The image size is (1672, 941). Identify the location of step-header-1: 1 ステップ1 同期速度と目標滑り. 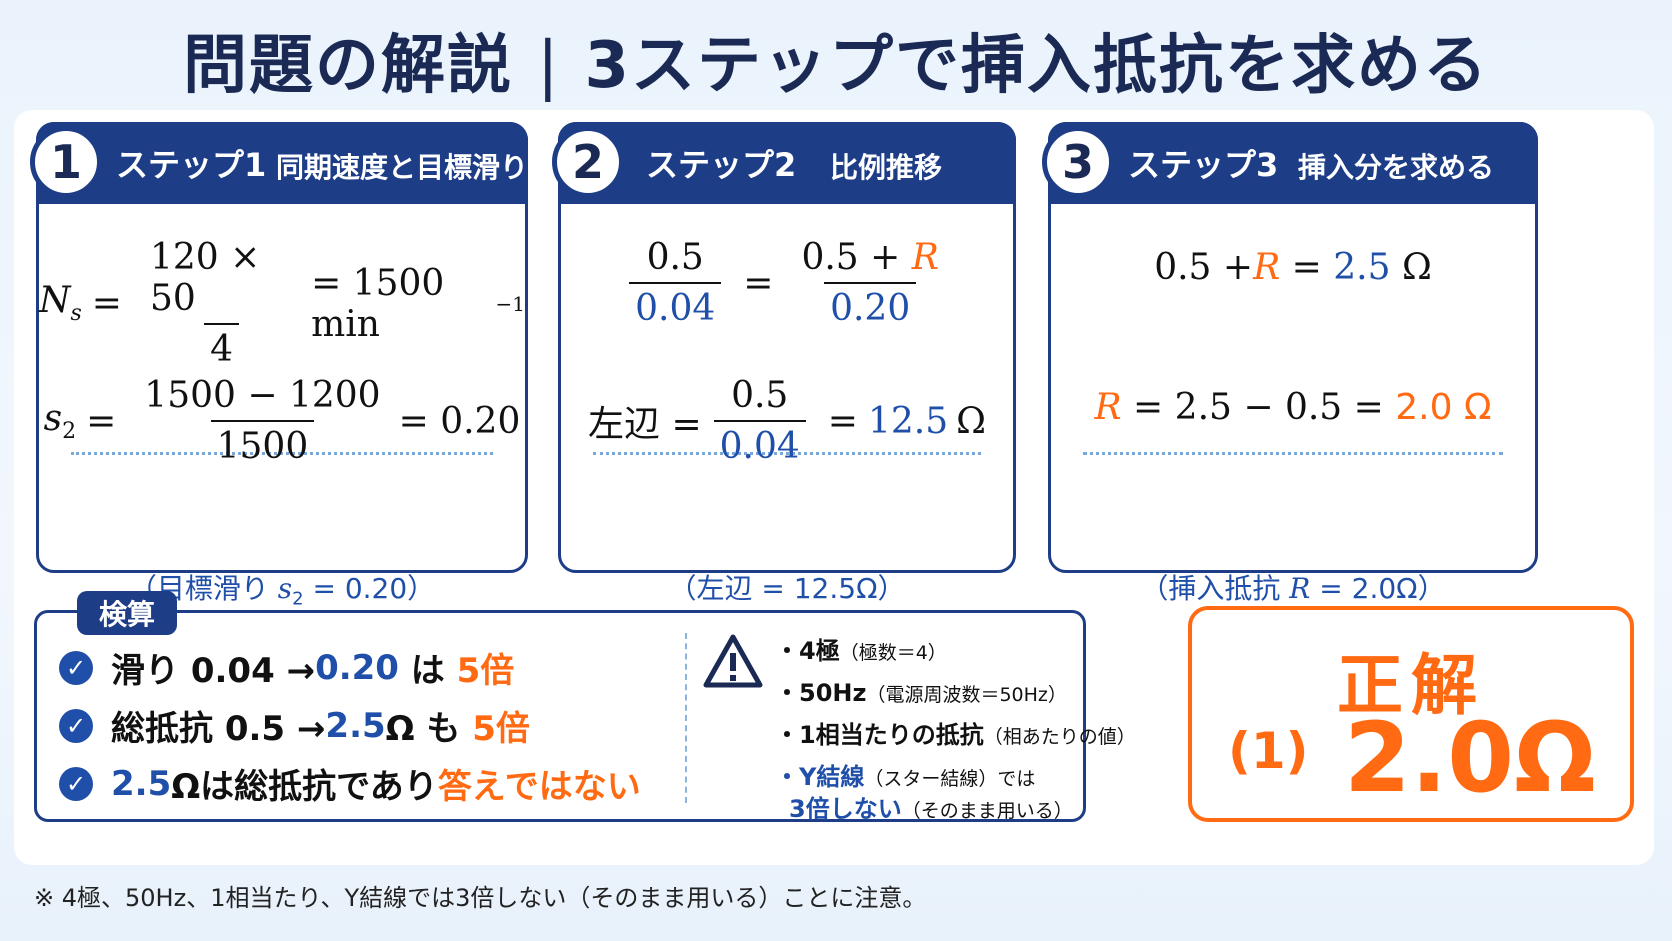
(279, 163).